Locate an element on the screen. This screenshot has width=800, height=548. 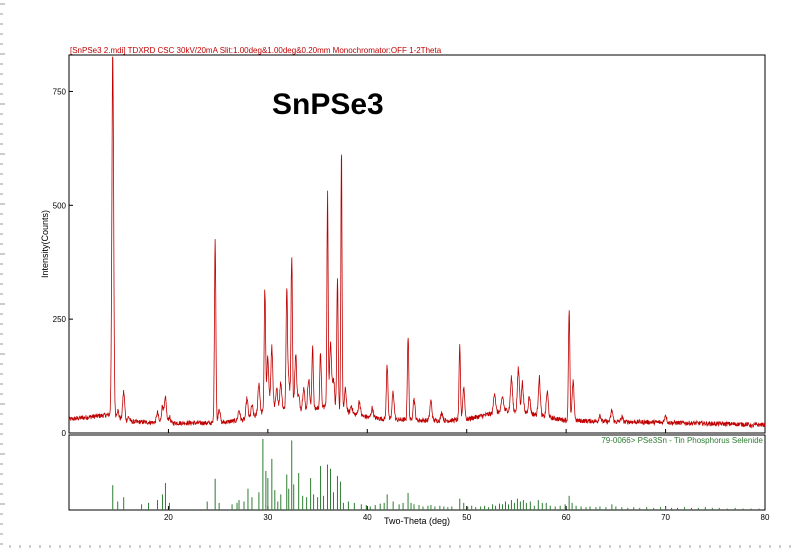
x-tick-label: 30 is located at coordinates (267, 517).